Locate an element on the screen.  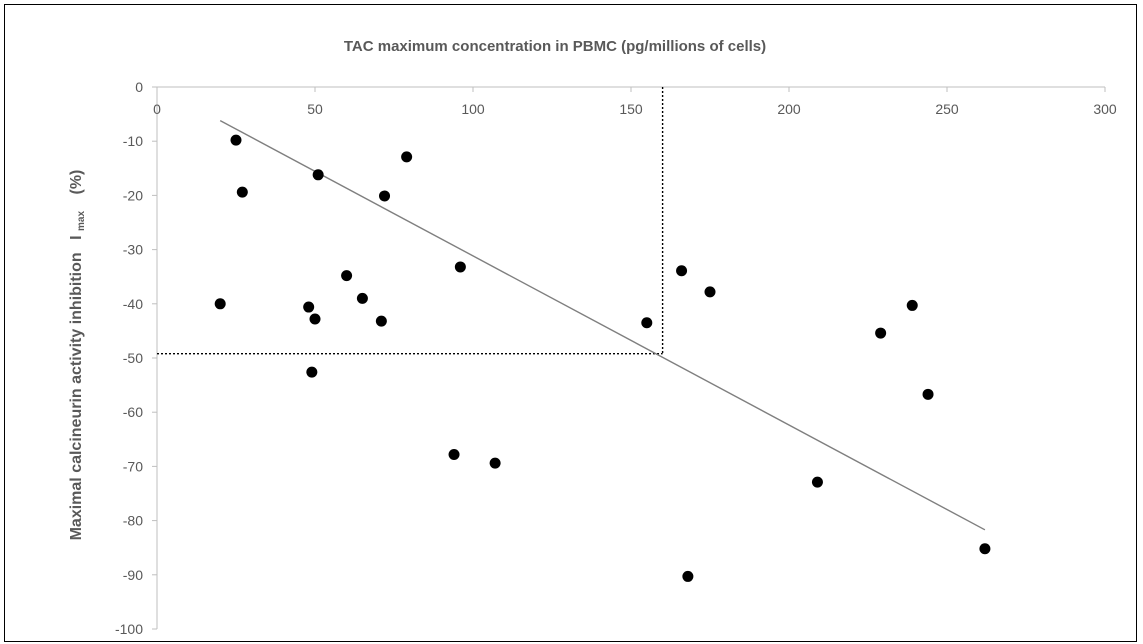
x-tick-label: 50 is located at coordinates (315, 109).